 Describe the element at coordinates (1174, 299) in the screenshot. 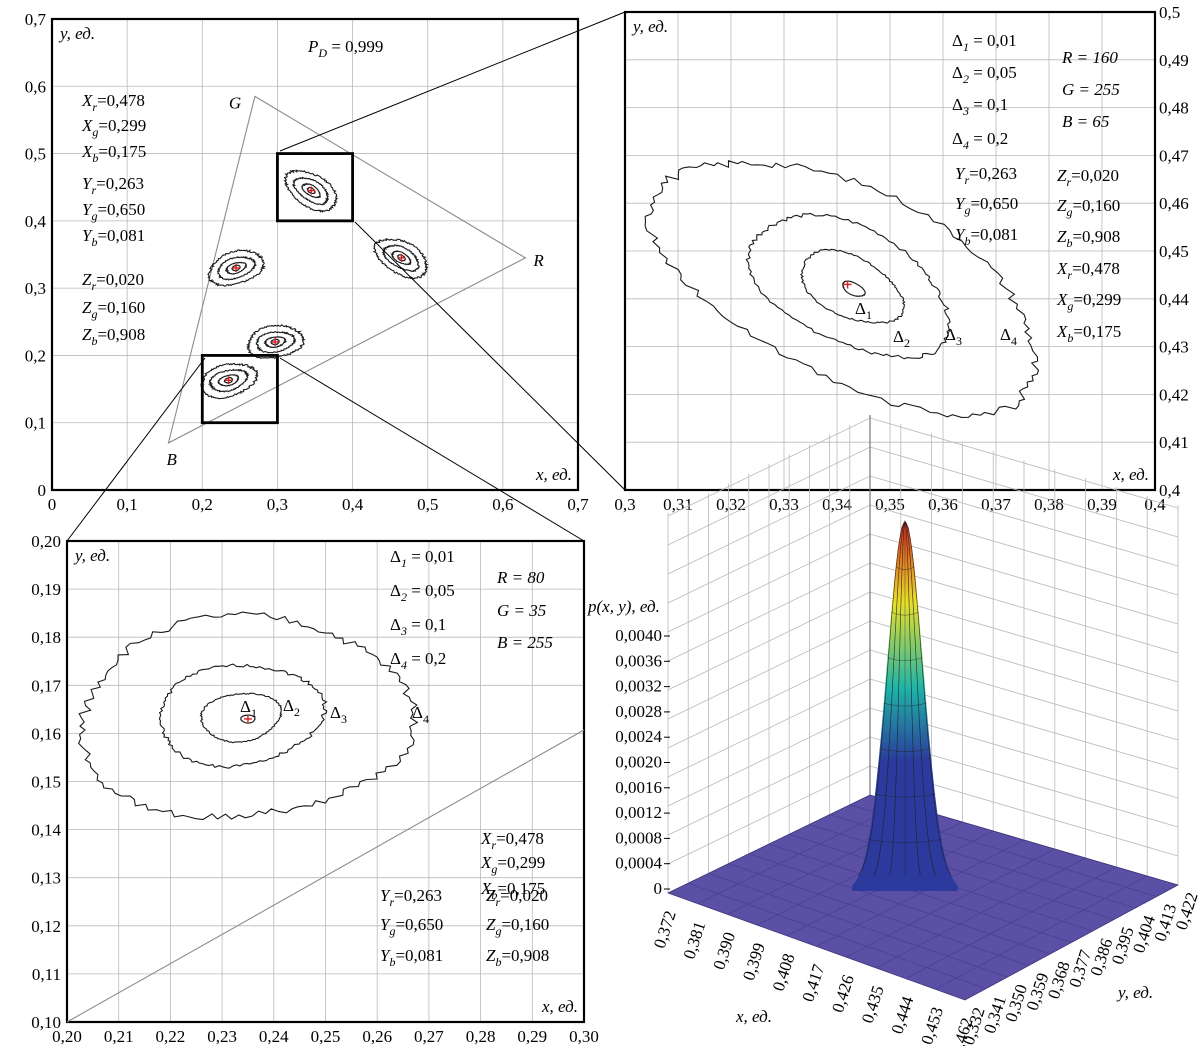

I see `y-tick-label: 0,44` at that location.